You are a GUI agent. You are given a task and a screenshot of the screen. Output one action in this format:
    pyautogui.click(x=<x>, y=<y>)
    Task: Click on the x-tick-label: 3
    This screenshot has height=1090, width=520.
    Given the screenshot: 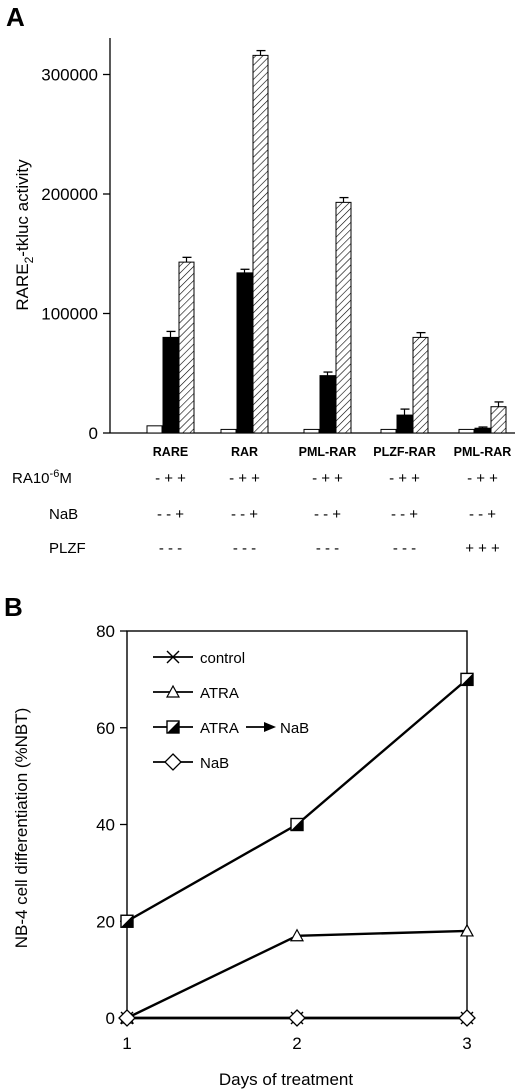 What is the action you would take?
    pyautogui.click(x=466, y=1043)
    